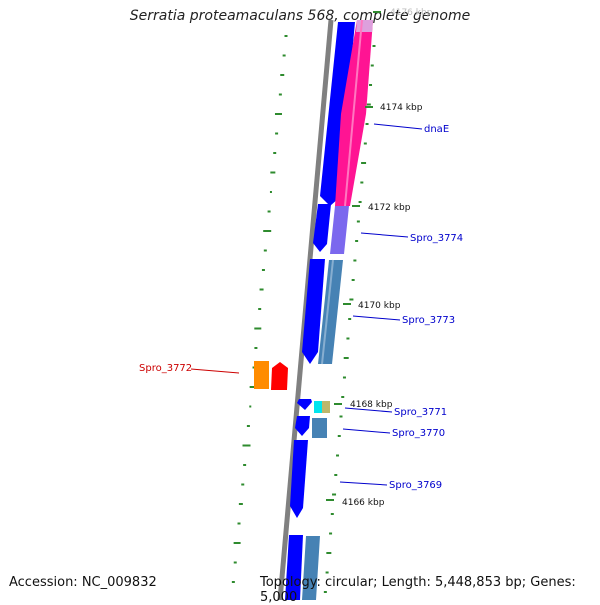  I want to click on ruler-label: 4174 kbp, so click(401, 108).